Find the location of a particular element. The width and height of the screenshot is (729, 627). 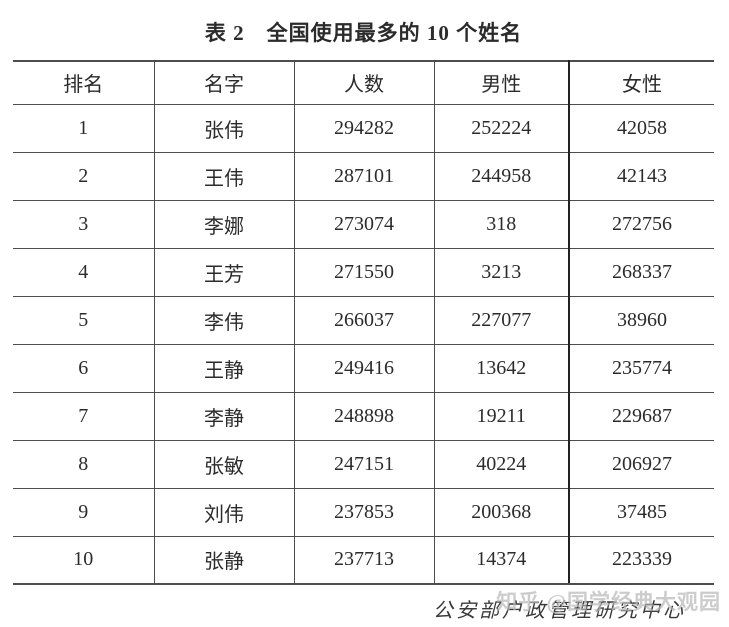

cell-male: 318 is located at coordinates (501, 224).